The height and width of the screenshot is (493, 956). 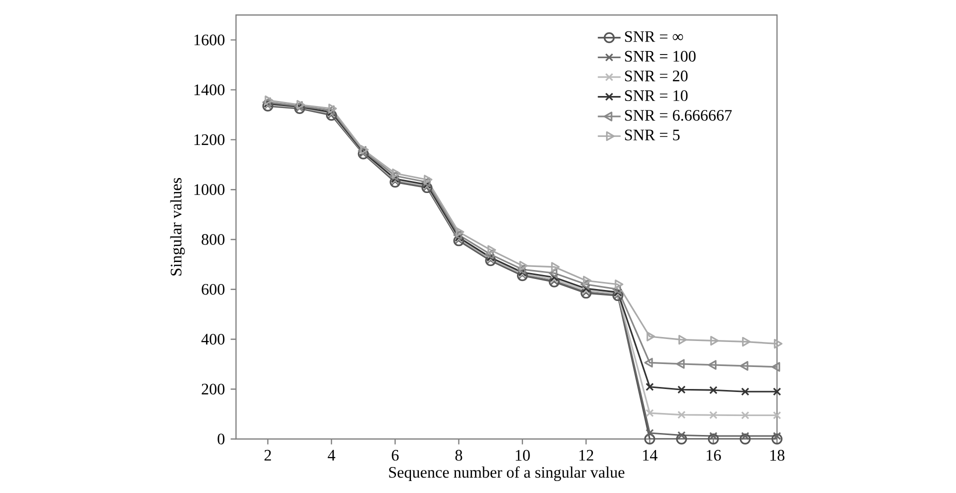 What do you see at coordinates (213, 289) in the screenshot?
I see `y-tick-label: 600` at bounding box center [213, 289].